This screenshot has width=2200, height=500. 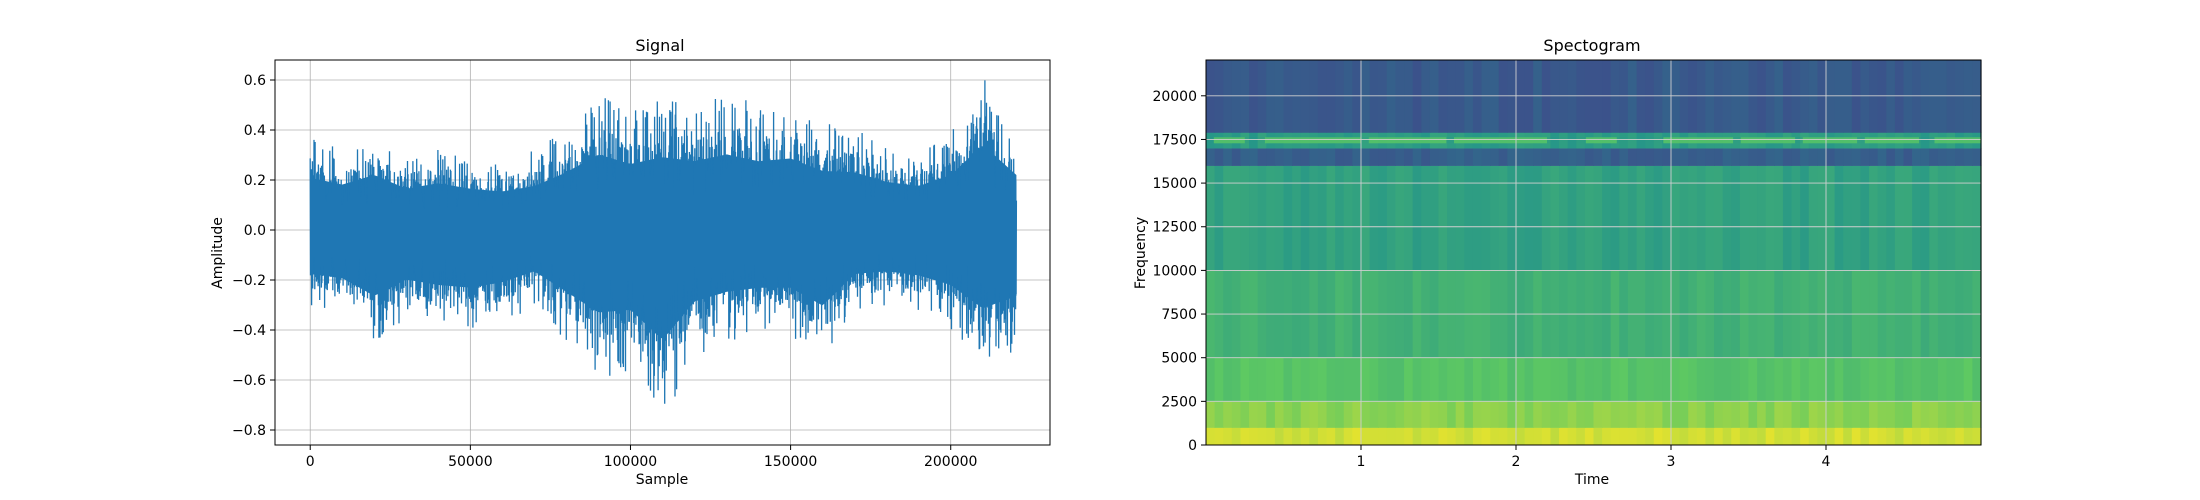 What do you see at coordinates (249, 281) in the screenshot?
I see `signal-y-tick-label: −0.2` at bounding box center [249, 281].